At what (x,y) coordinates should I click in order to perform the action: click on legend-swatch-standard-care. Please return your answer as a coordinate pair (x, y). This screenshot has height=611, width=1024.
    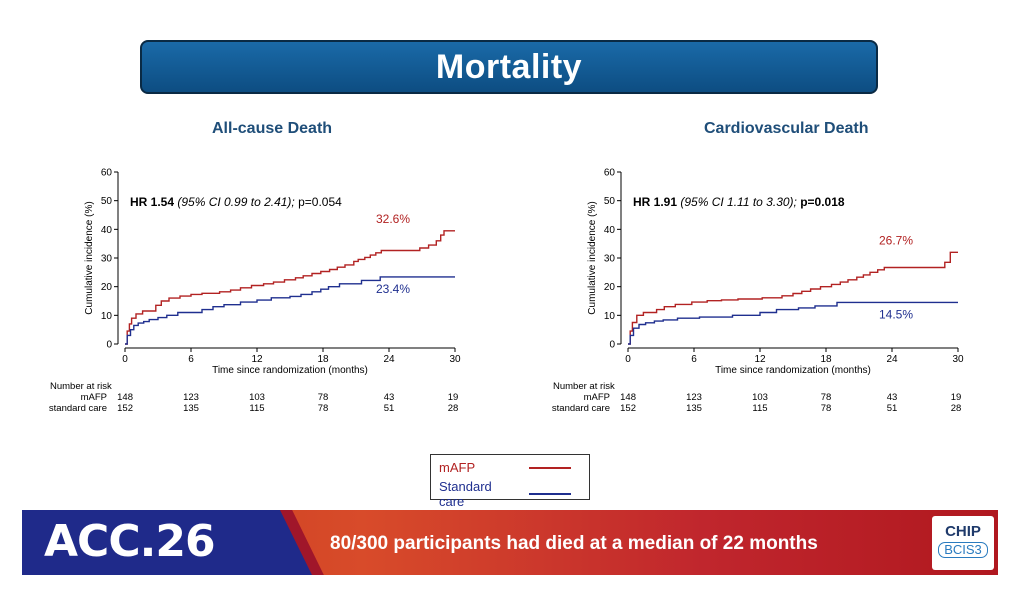
    Looking at the image, I should click on (550, 494).